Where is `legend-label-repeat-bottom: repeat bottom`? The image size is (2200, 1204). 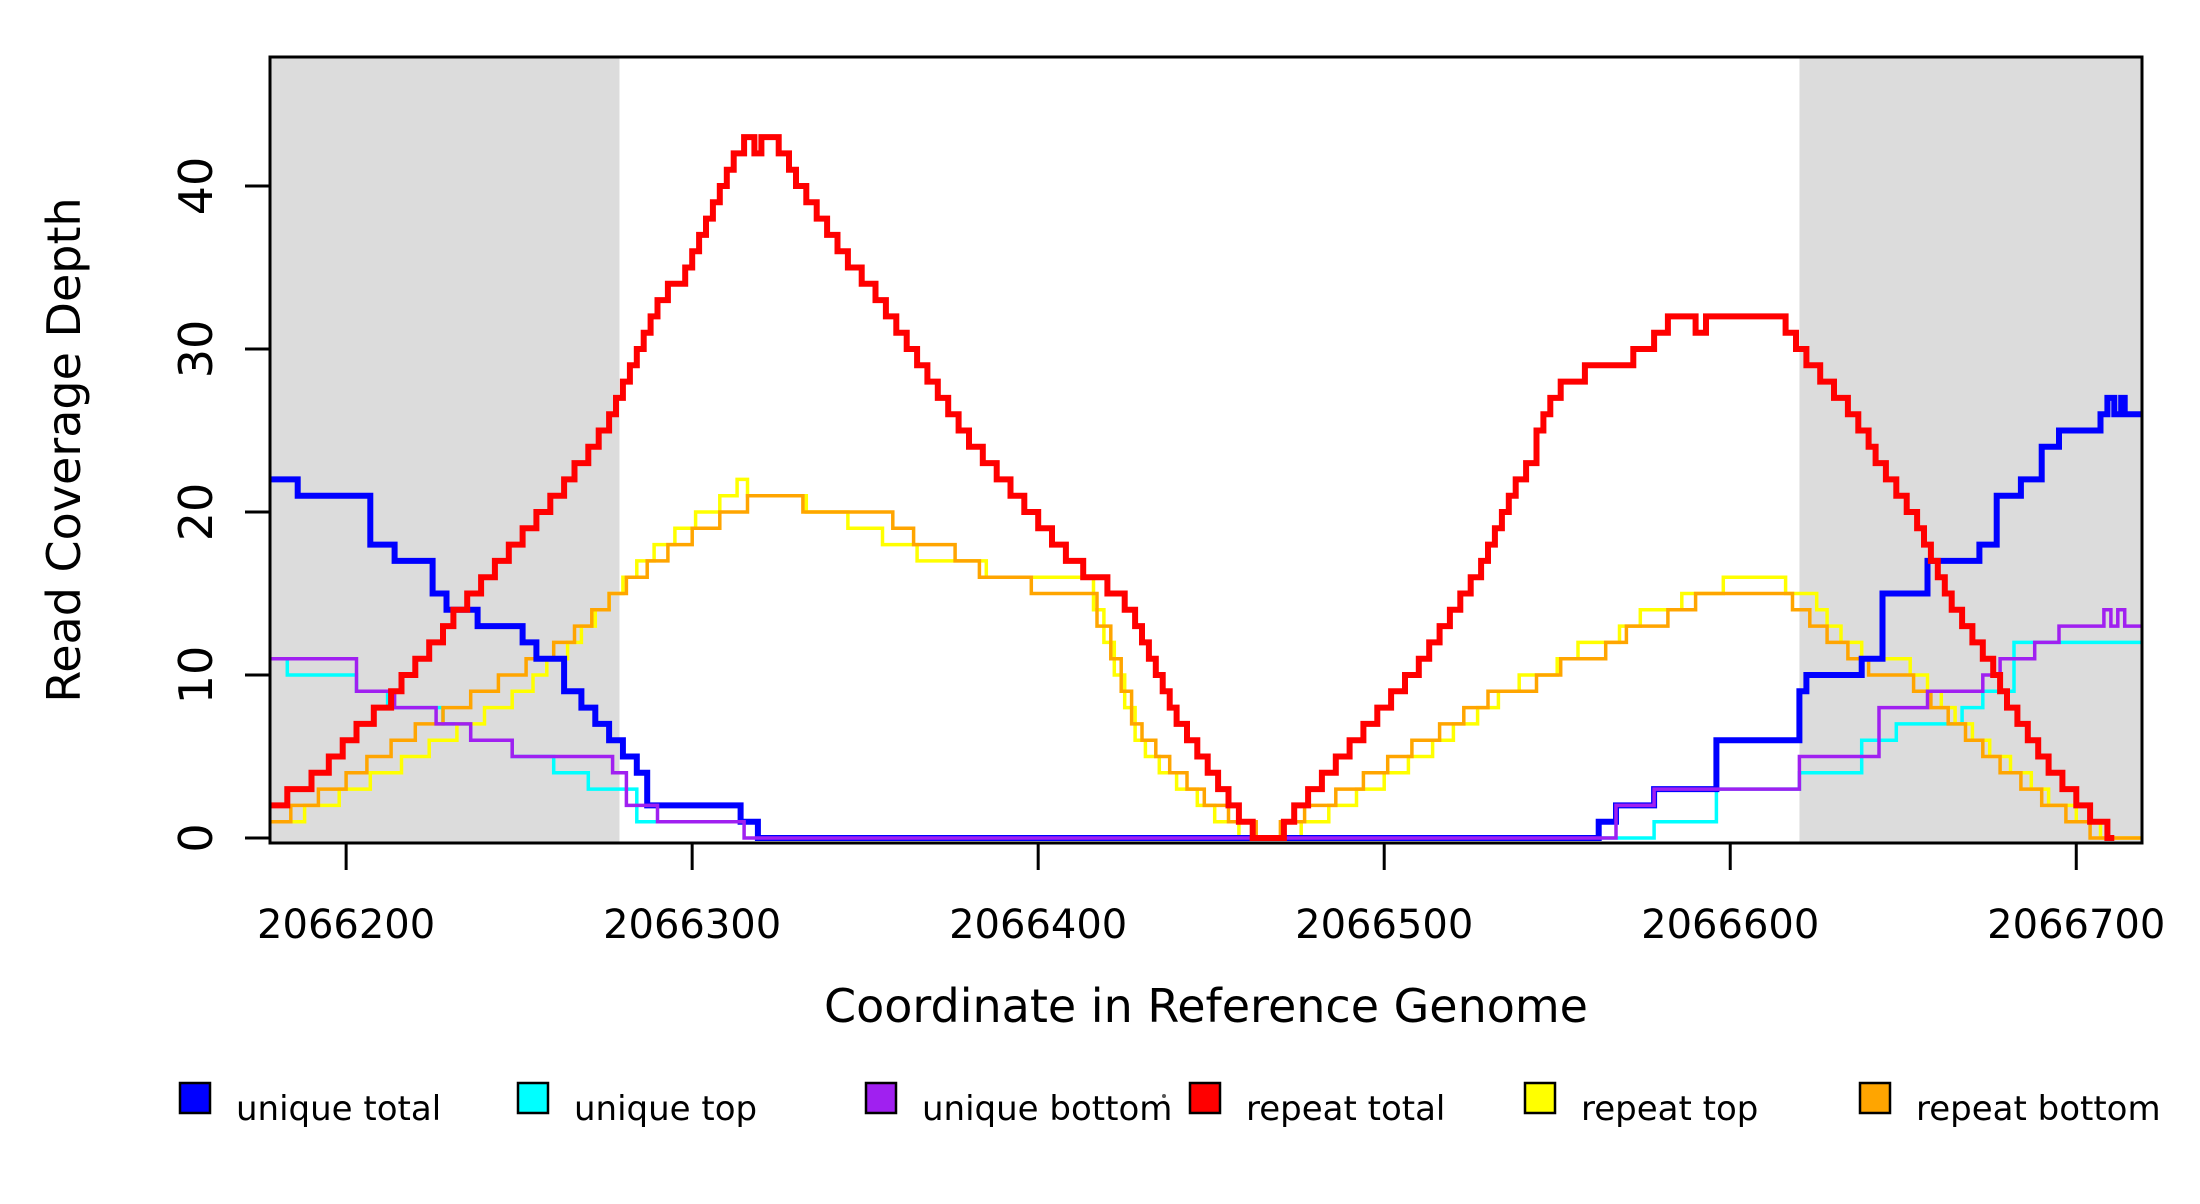 legend-label-repeat-bottom: repeat bottom is located at coordinates (2038, 1109).